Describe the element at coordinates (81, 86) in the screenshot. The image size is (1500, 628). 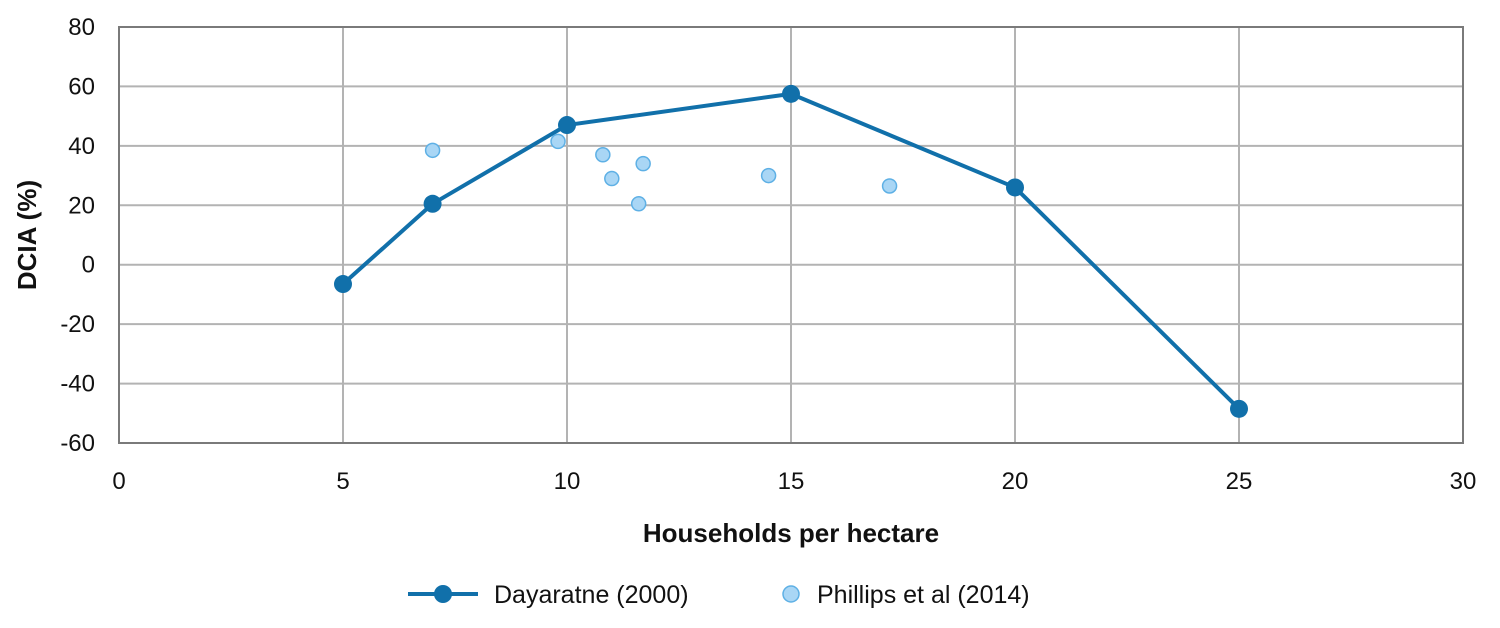
I see `y-tick-label: 60` at that location.